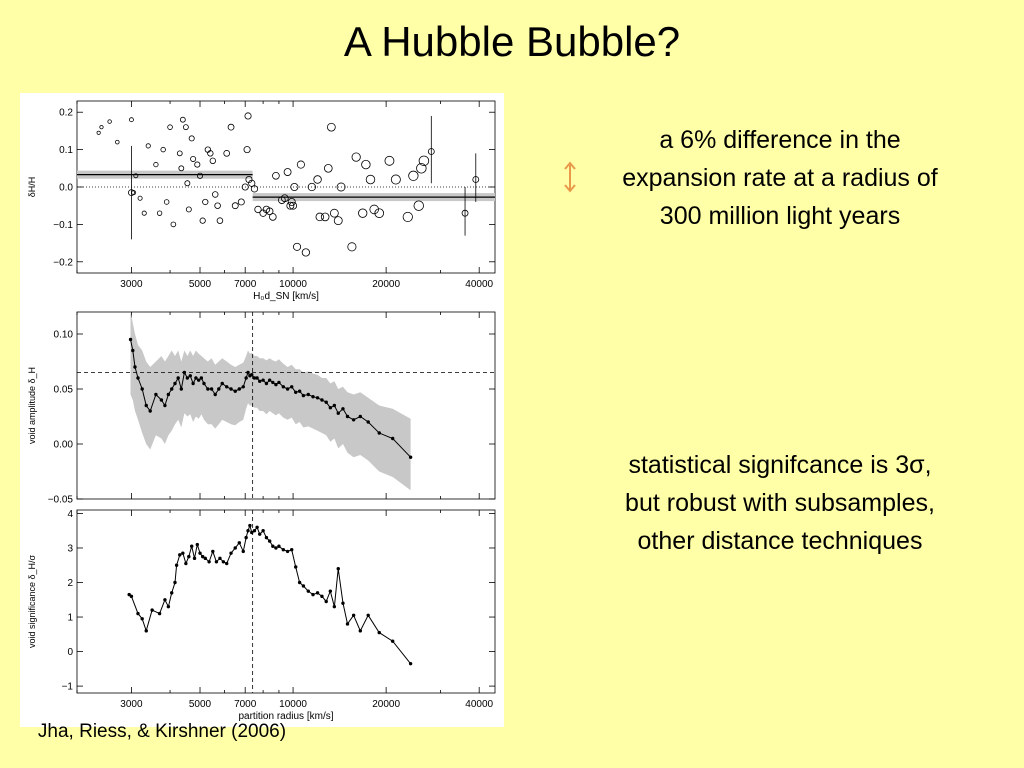 This screenshot has height=768, width=1024. Describe the element at coordinates (70, 618) in the screenshot. I see `y-tick-label: 1` at that location.